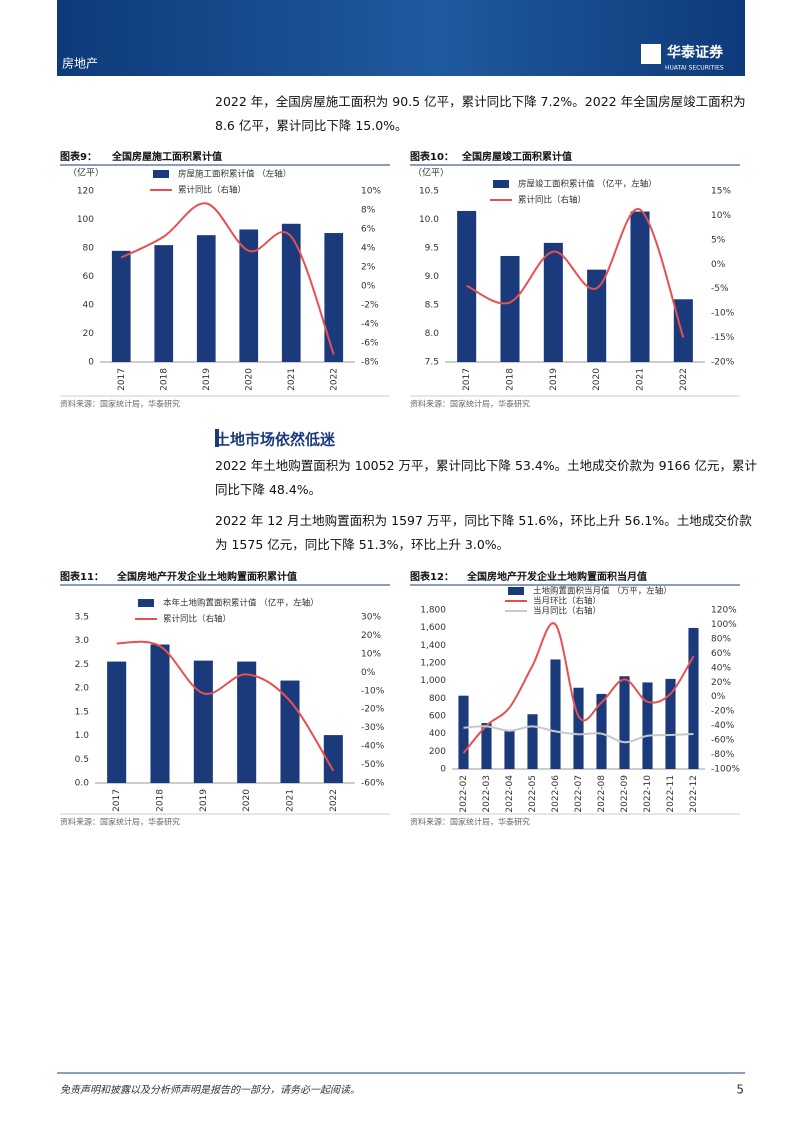  Describe the element at coordinates (82, 665) in the screenshot. I see `y-tick-label: 2.5` at that location.